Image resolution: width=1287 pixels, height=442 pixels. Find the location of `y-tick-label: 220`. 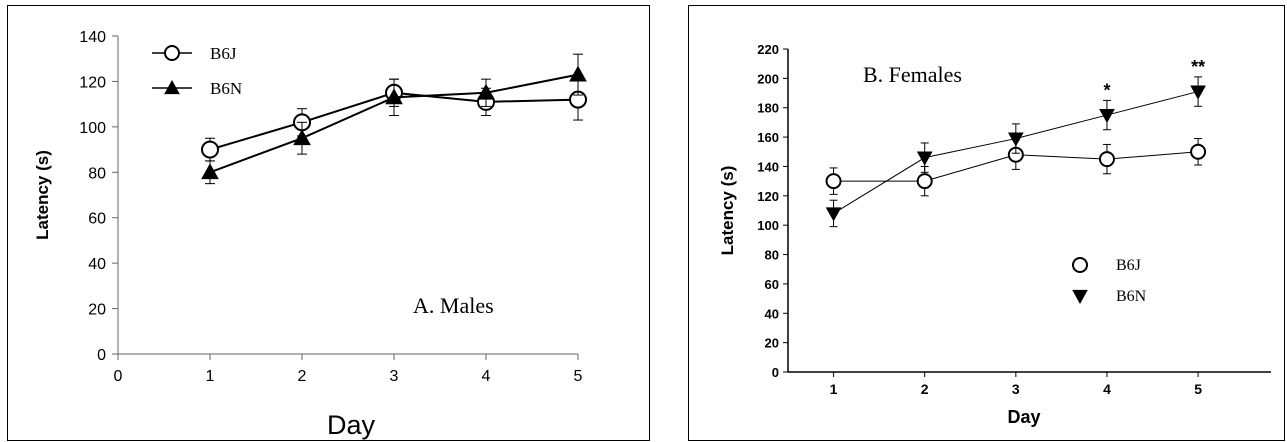

y-tick-label: 220 is located at coordinates (768, 49).